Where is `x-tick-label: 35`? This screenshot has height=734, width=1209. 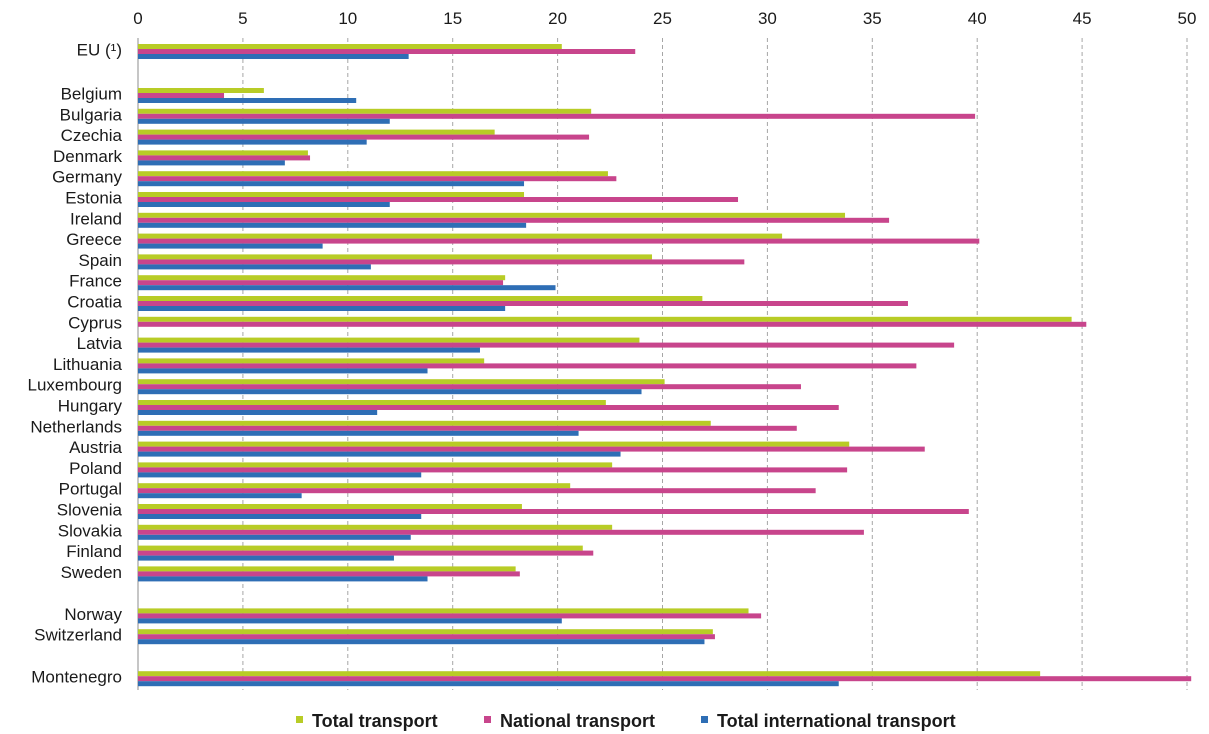 x-tick-label: 35 is located at coordinates (872, 18).